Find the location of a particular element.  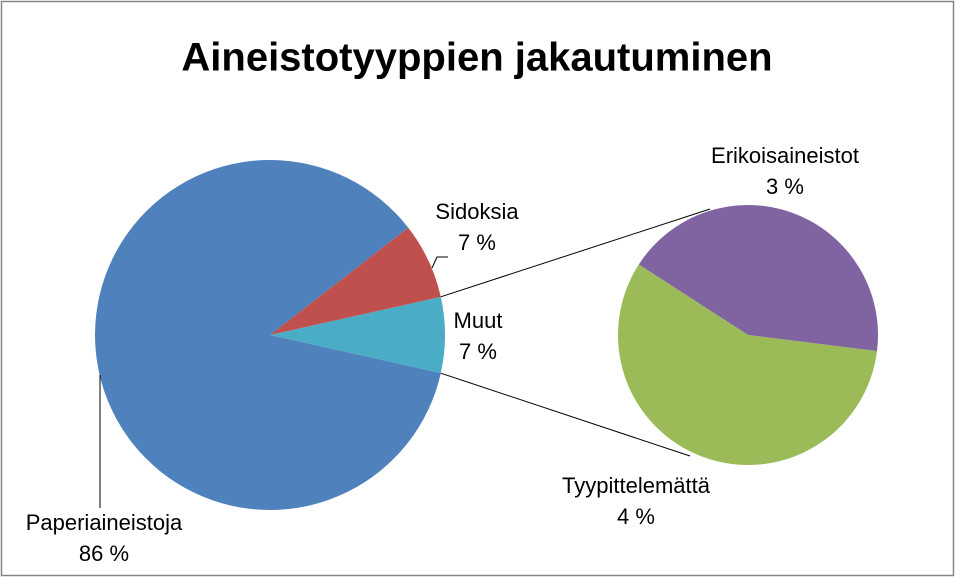

data-label-value: 86 % is located at coordinates (104, 553).